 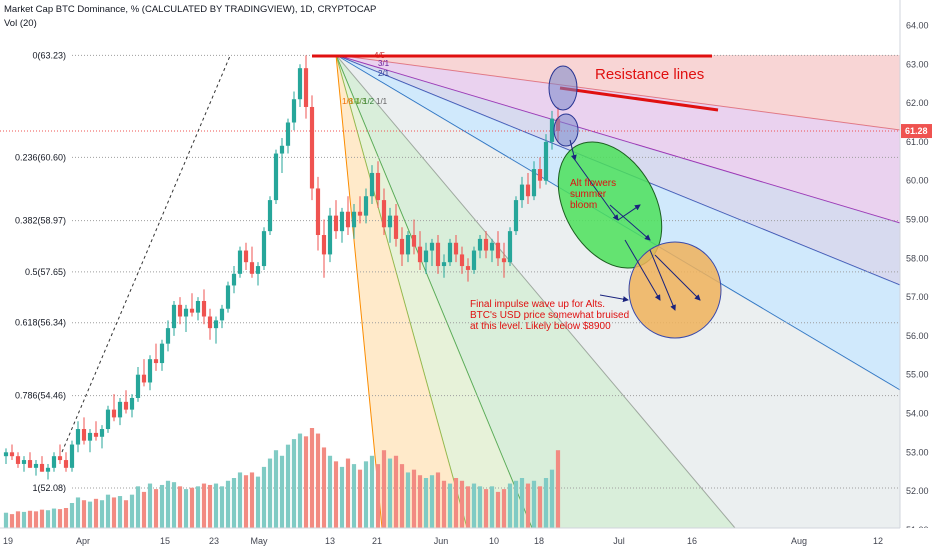 What do you see at coordinates (539, 541) in the screenshot?
I see `time-tick-label: 18` at bounding box center [539, 541].